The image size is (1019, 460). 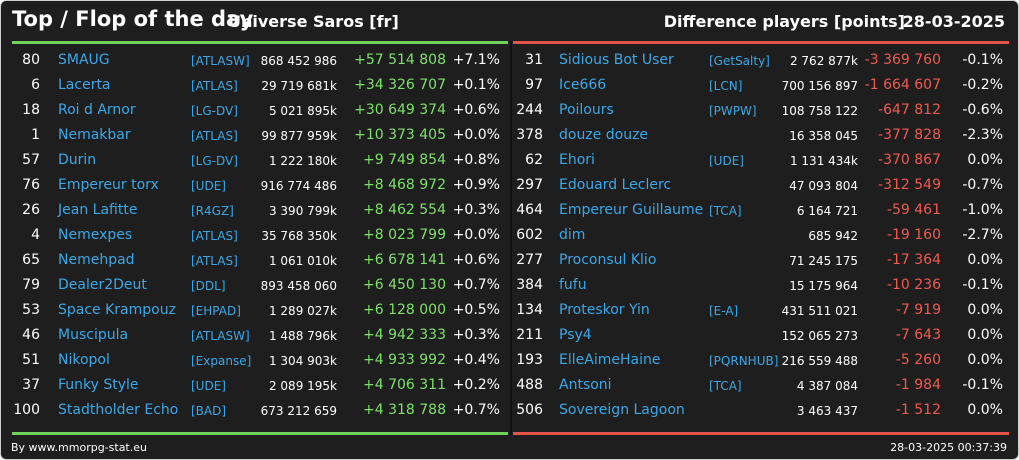 What do you see at coordinates (604, 135) in the screenshot?
I see `player-name-link: douze douze` at bounding box center [604, 135].